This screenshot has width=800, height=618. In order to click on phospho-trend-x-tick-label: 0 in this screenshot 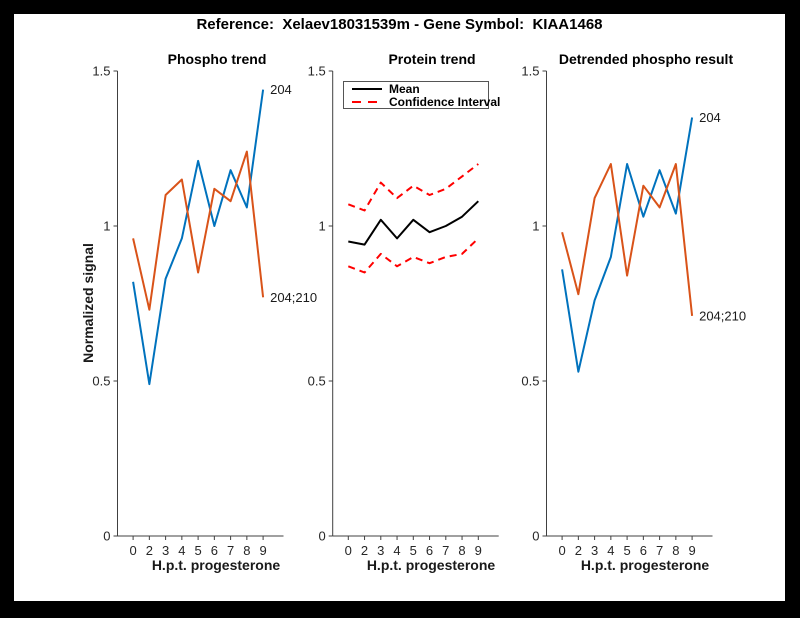, I will do `click(132, 550)`.